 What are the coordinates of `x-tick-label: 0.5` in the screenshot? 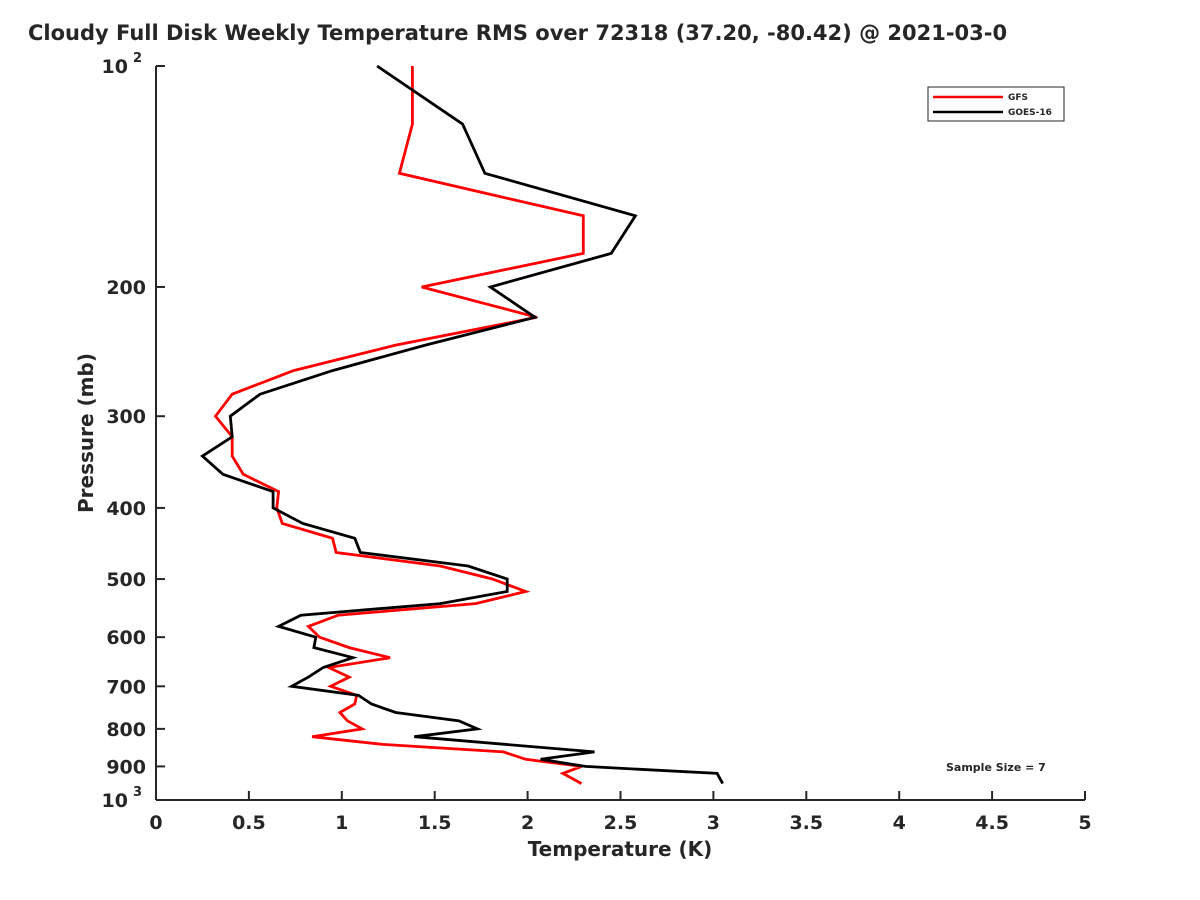 It's located at (249, 823).